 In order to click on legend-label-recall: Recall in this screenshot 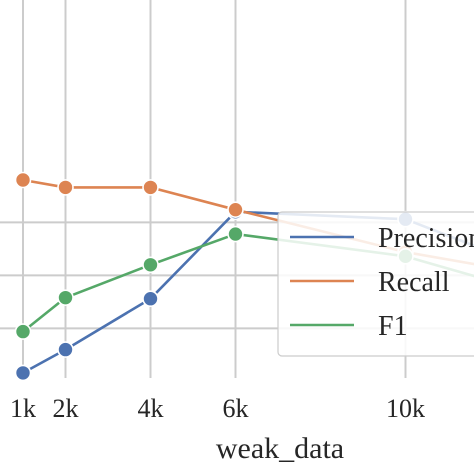, I will do `click(414, 282)`.